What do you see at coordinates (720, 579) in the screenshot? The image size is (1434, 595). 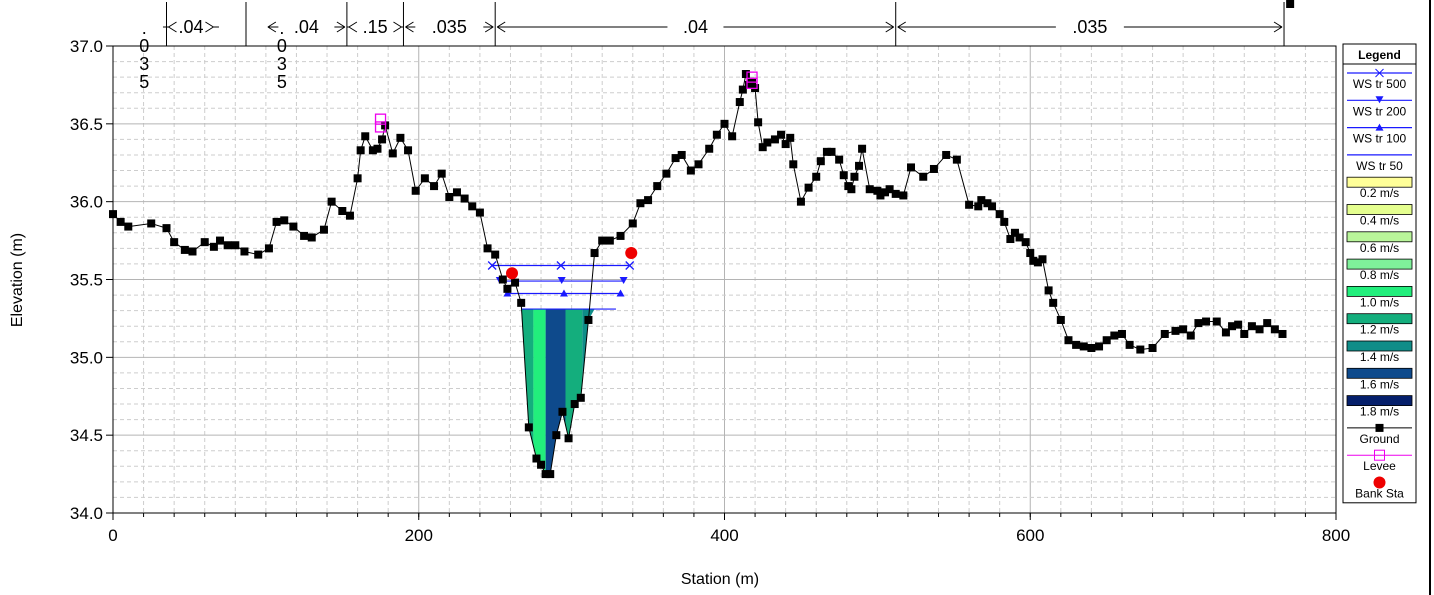 I see `x-axis-title: Station (m)` at bounding box center [720, 579].